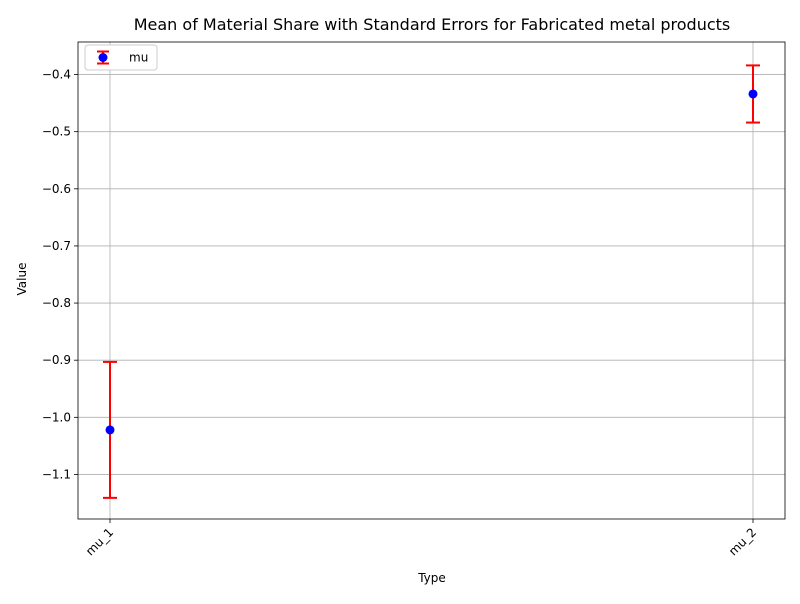 This screenshot has height=604, width=800. Describe the element at coordinates (56, 360) in the screenshot. I see `y-tick-label: −0.9` at that location.